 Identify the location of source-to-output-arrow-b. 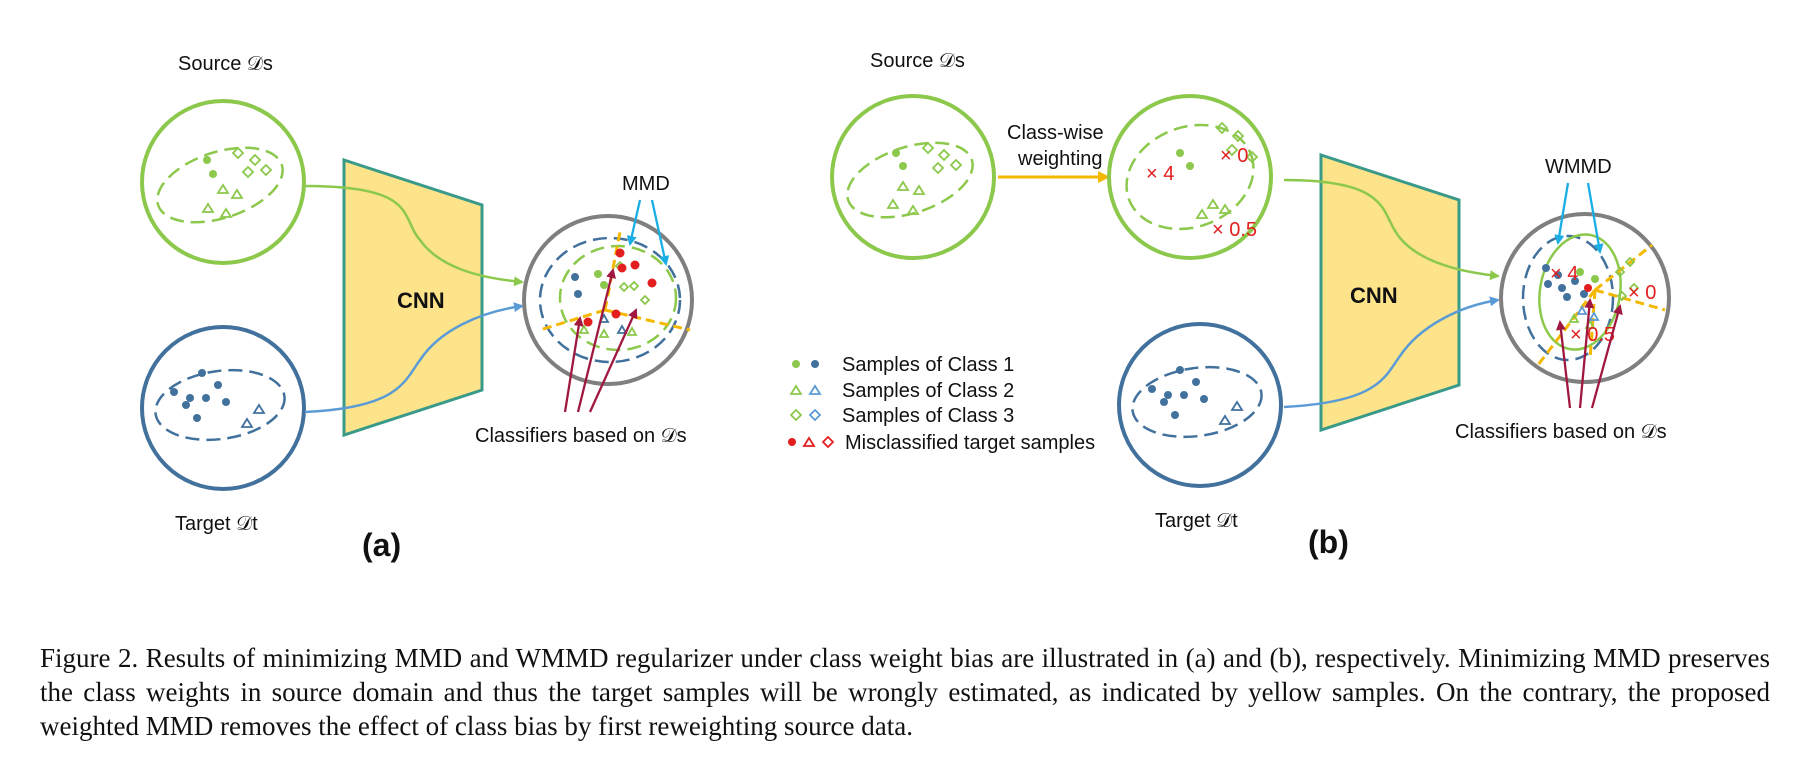
(1391, 229).